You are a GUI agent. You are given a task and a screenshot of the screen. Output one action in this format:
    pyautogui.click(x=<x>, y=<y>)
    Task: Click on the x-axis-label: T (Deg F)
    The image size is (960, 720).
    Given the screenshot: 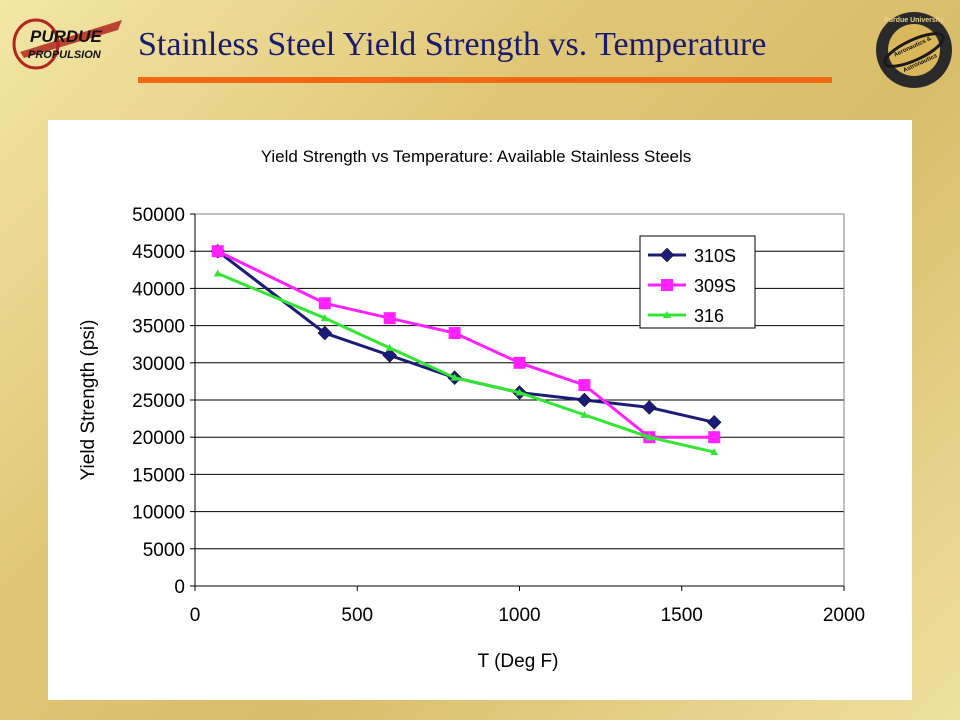 What is the action you would take?
    pyautogui.click(x=518, y=661)
    